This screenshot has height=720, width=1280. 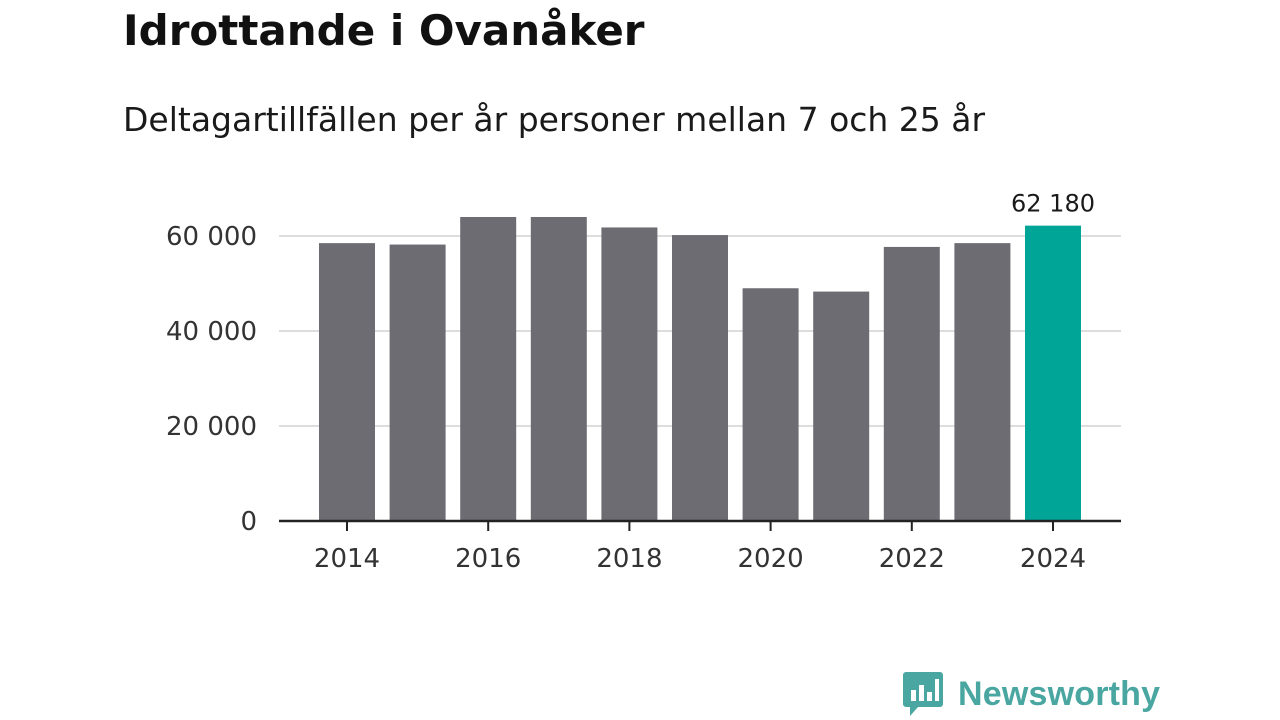 What do you see at coordinates (488, 369) in the screenshot?
I see `bar-2016` at bounding box center [488, 369].